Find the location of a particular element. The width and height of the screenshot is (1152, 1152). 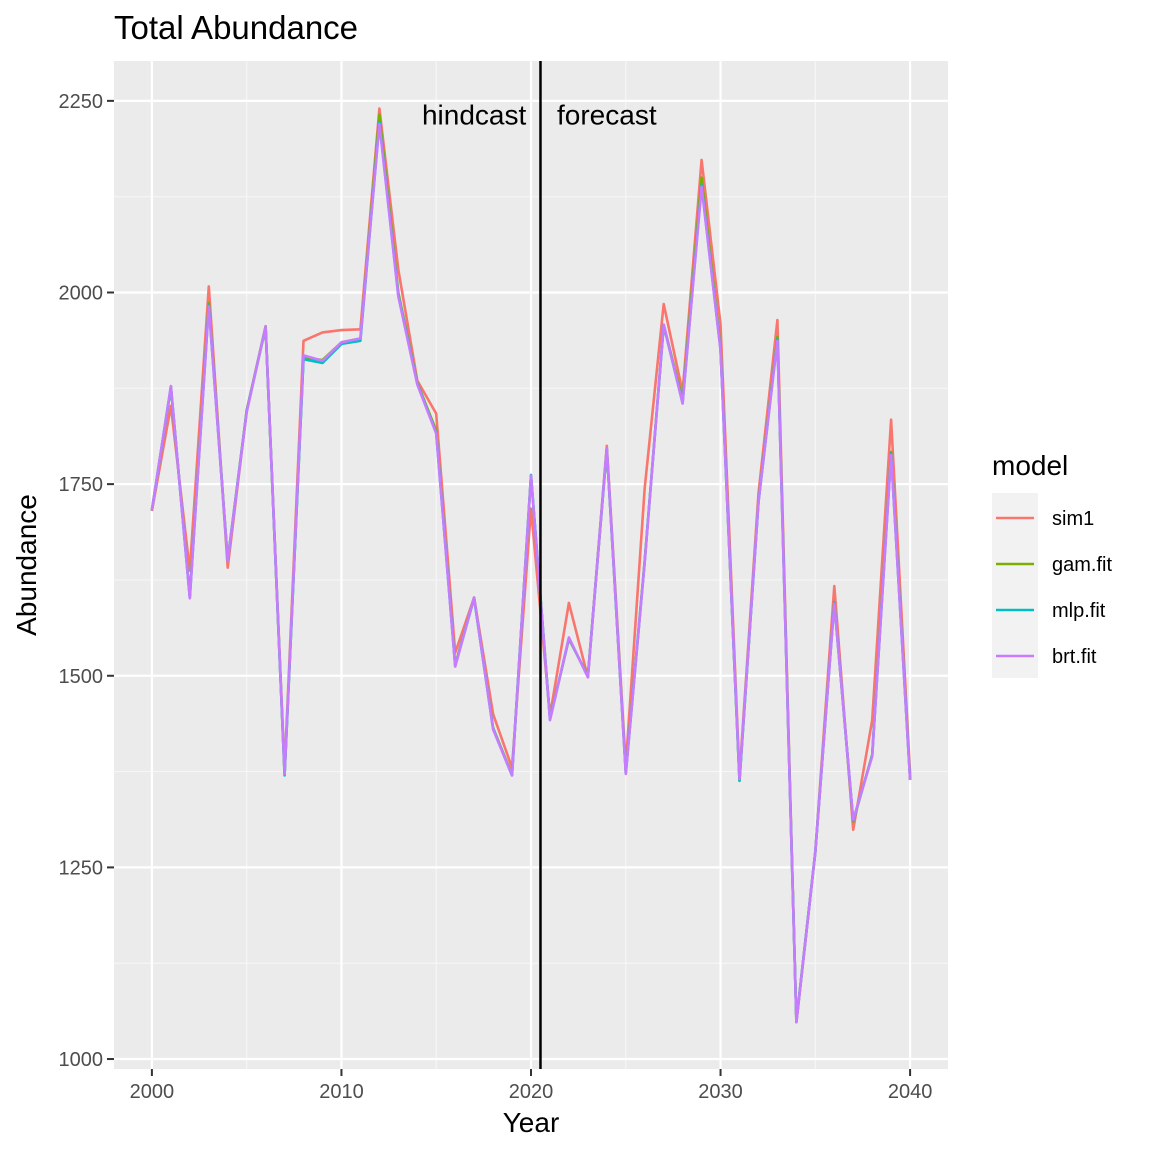

x-tick-label: 2020 is located at coordinates (531, 1092).